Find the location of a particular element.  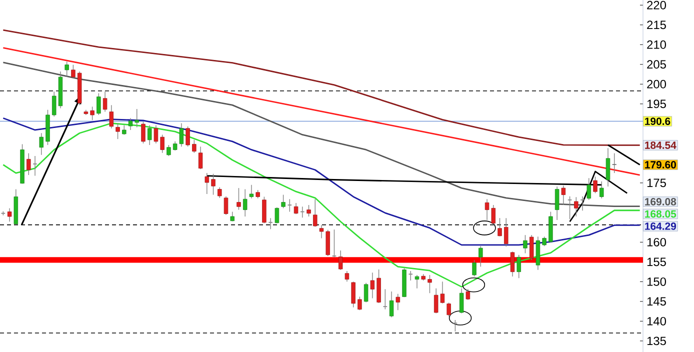

y-tick-label: 220 is located at coordinates (656, 5).